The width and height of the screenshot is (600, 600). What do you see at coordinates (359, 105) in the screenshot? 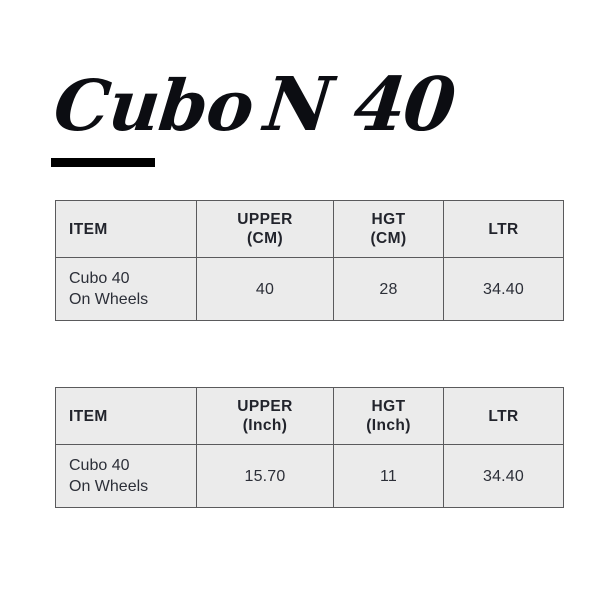
I see `page-title-model: N 40` at bounding box center [359, 105].